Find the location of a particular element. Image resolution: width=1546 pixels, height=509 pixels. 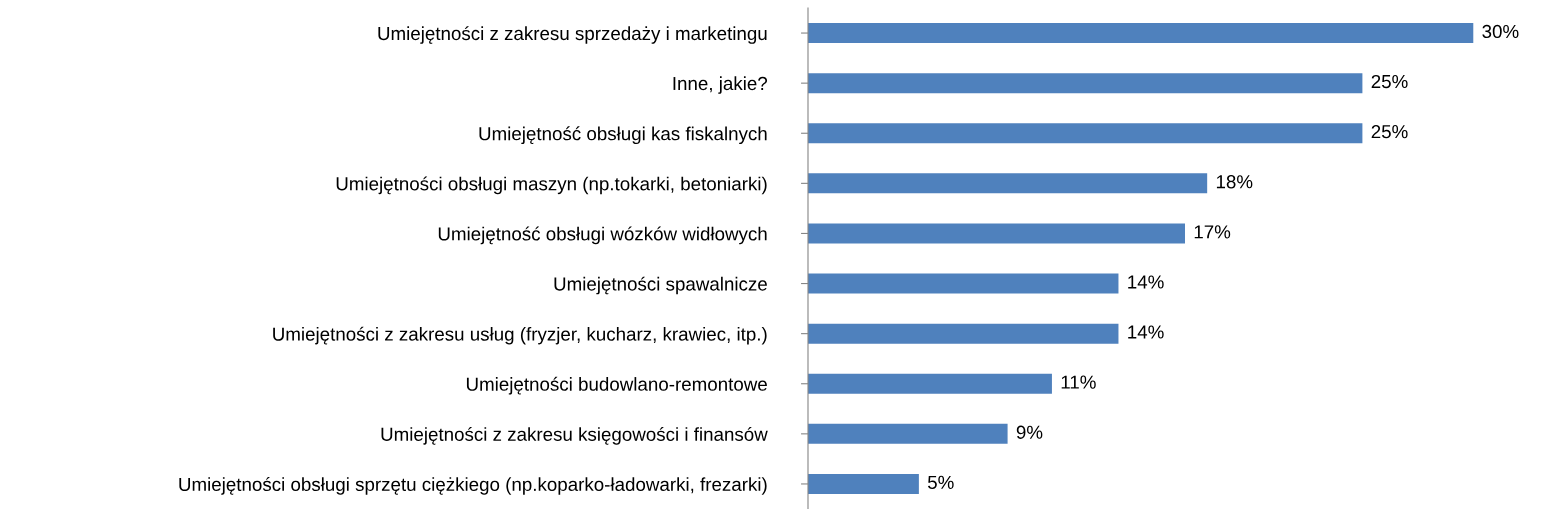

y-tick-label: Umiejętności z zakresu księgowości i finansów is located at coordinates (574, 435).